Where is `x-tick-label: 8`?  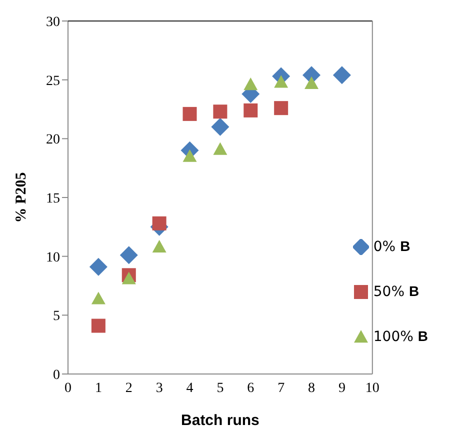
x-tick-label: 8 is located at coordinates (312, 388).